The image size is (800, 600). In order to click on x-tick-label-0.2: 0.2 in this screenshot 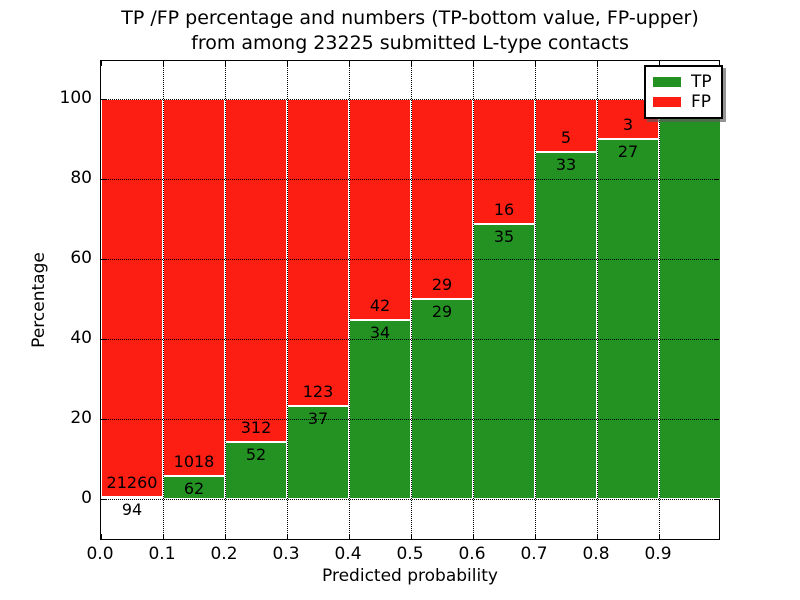, I will do `click(224, 554)`.